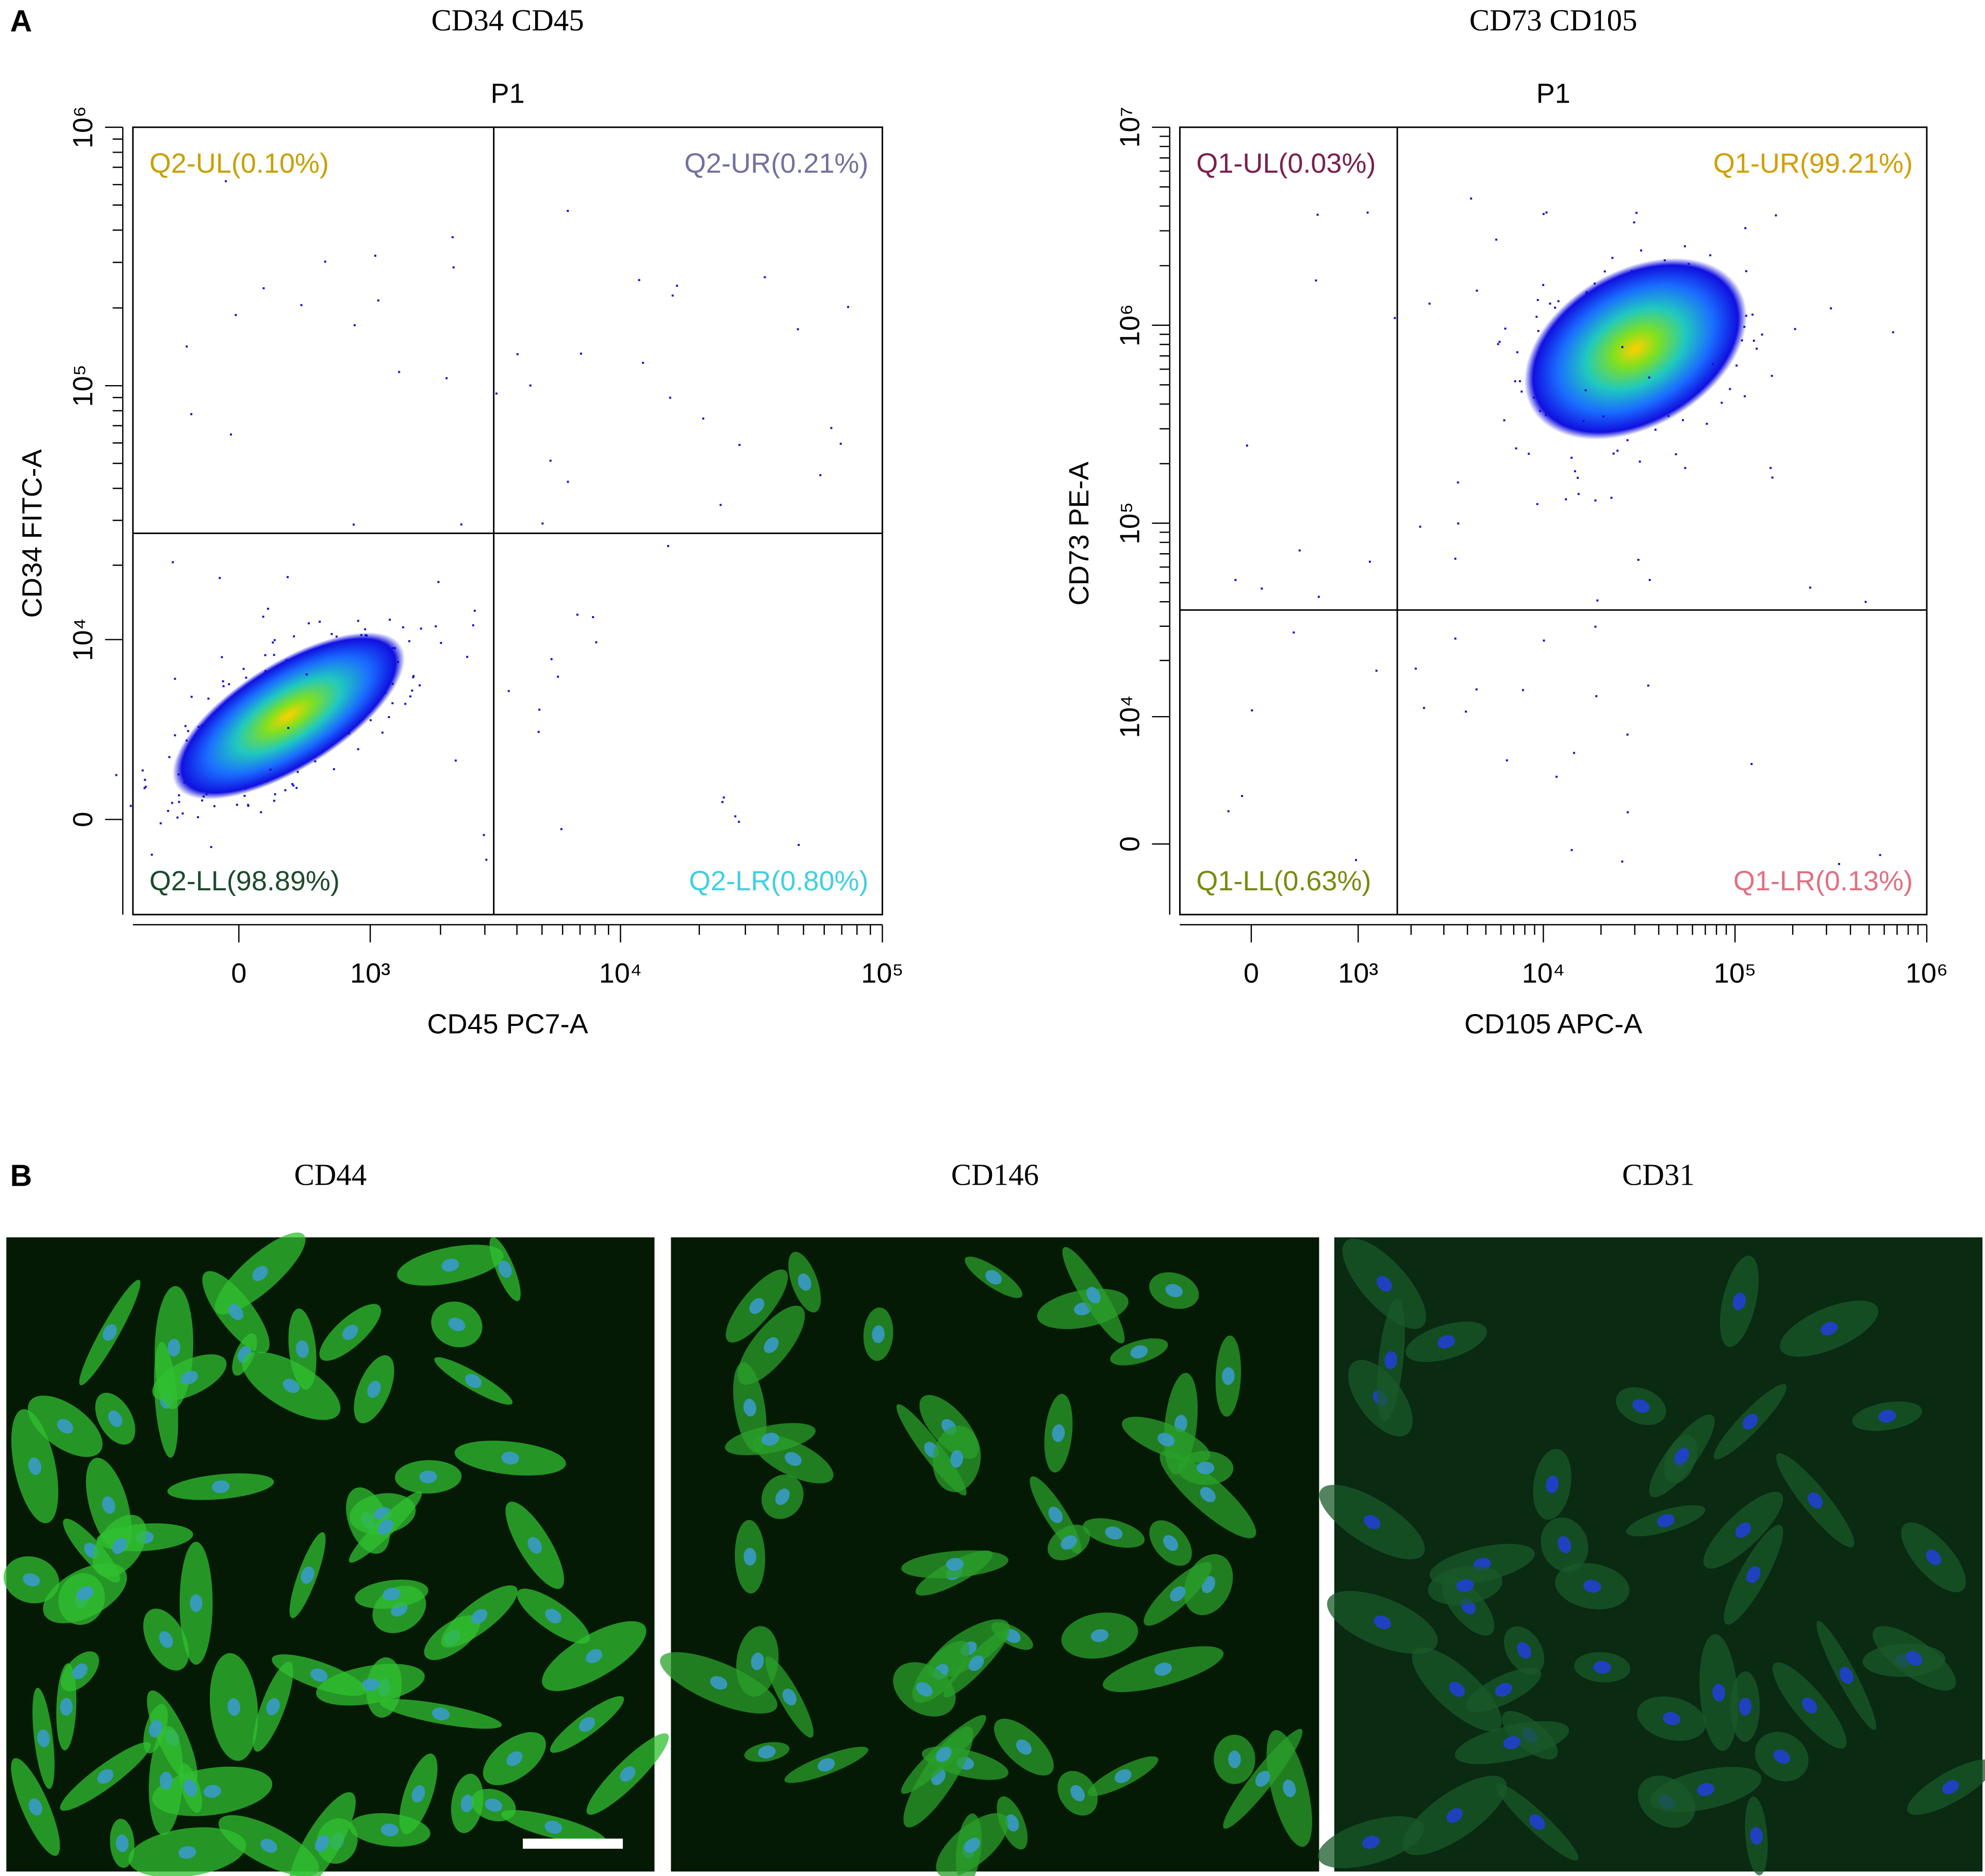  Describe the element at coordinates (620, 973) in the screenshot. I see `x-tick-label: 10⁴` at that location.